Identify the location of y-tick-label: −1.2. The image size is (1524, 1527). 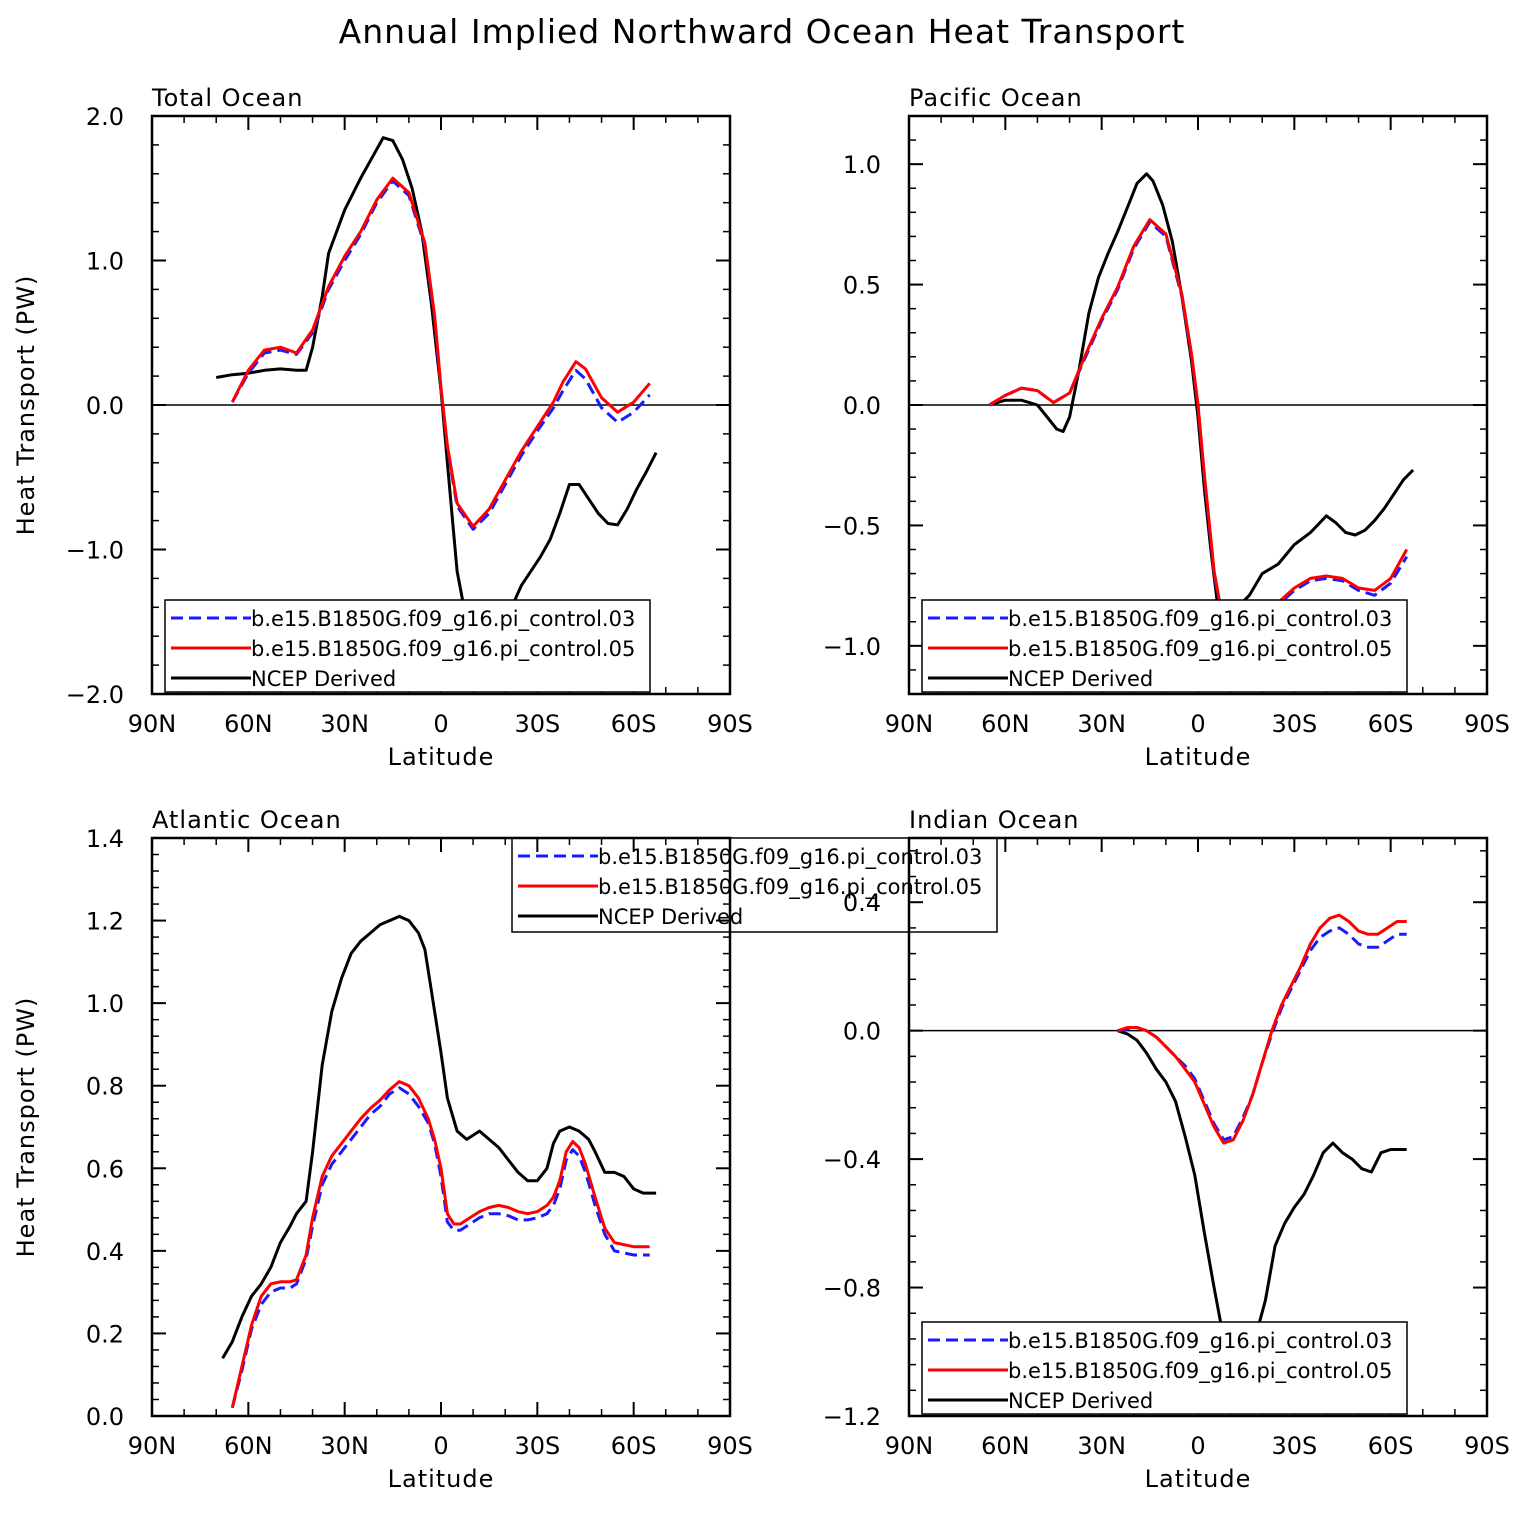
(852, 1417).